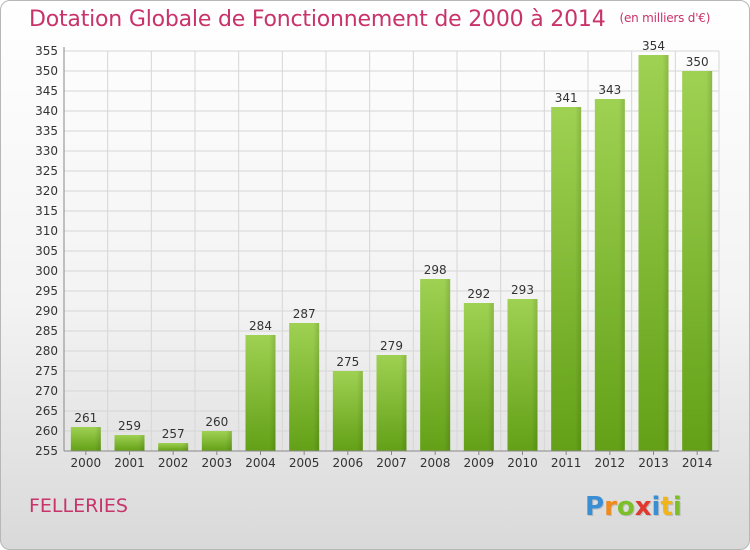 This screenshot has width=750, height=550. Describe the element at coordinates (478, 294) in the screenshot. I see `bar-value-label: 292` at that location.